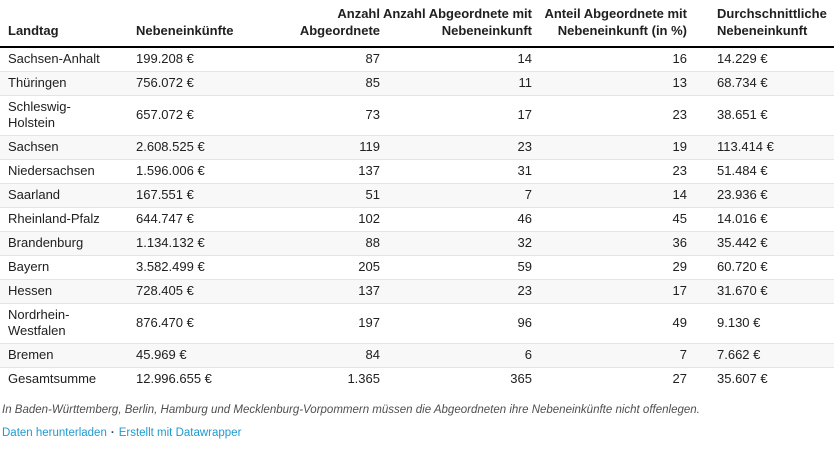 This screenshot has height=474, width=834. Describe the element at coordinates (46, 242) in the screenshot. I see `cell-landtag: Brandenburg` at that location.